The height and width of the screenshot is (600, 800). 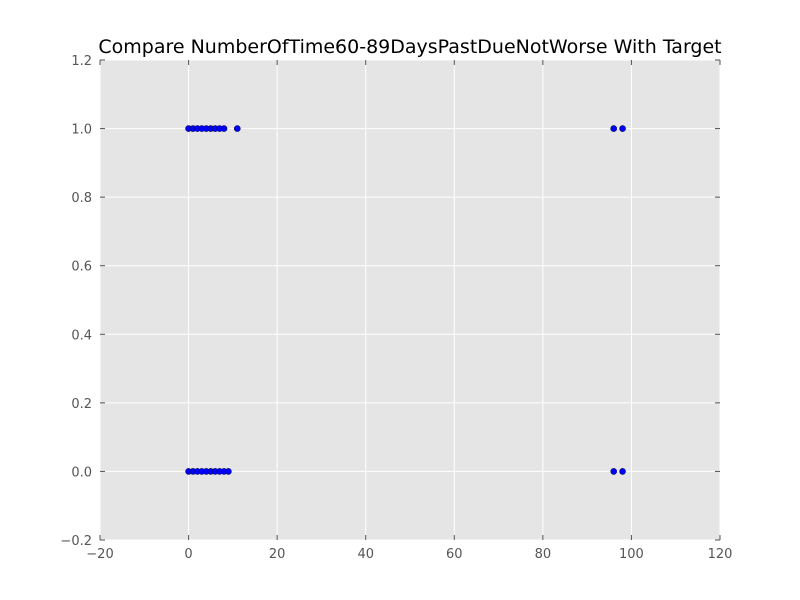 What do you see at coordinates (81, 267) in the screenshot?
I see `y-tick-label: 0.6` at bounding box center [81, 267].